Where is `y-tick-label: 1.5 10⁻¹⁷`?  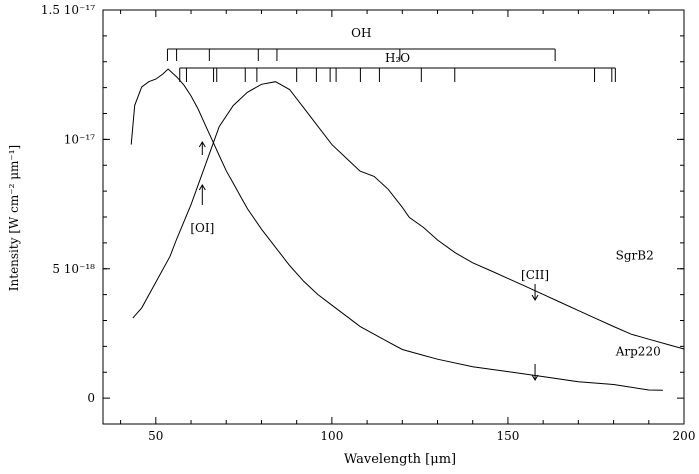 y-tick-label: 1.5 10⁻¹⁷ is located at coordinates (68, 10).